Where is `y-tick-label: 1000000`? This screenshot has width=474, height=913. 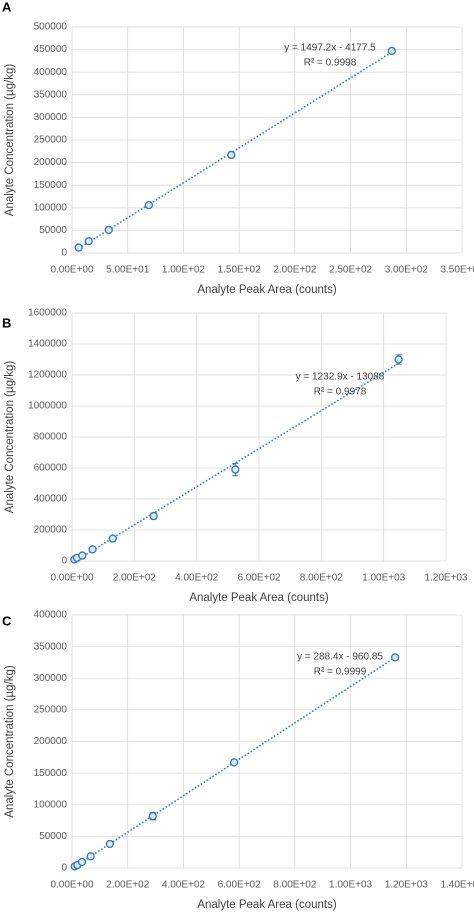 y-tick-label: 1000000 is located at coordinates (47, 406).